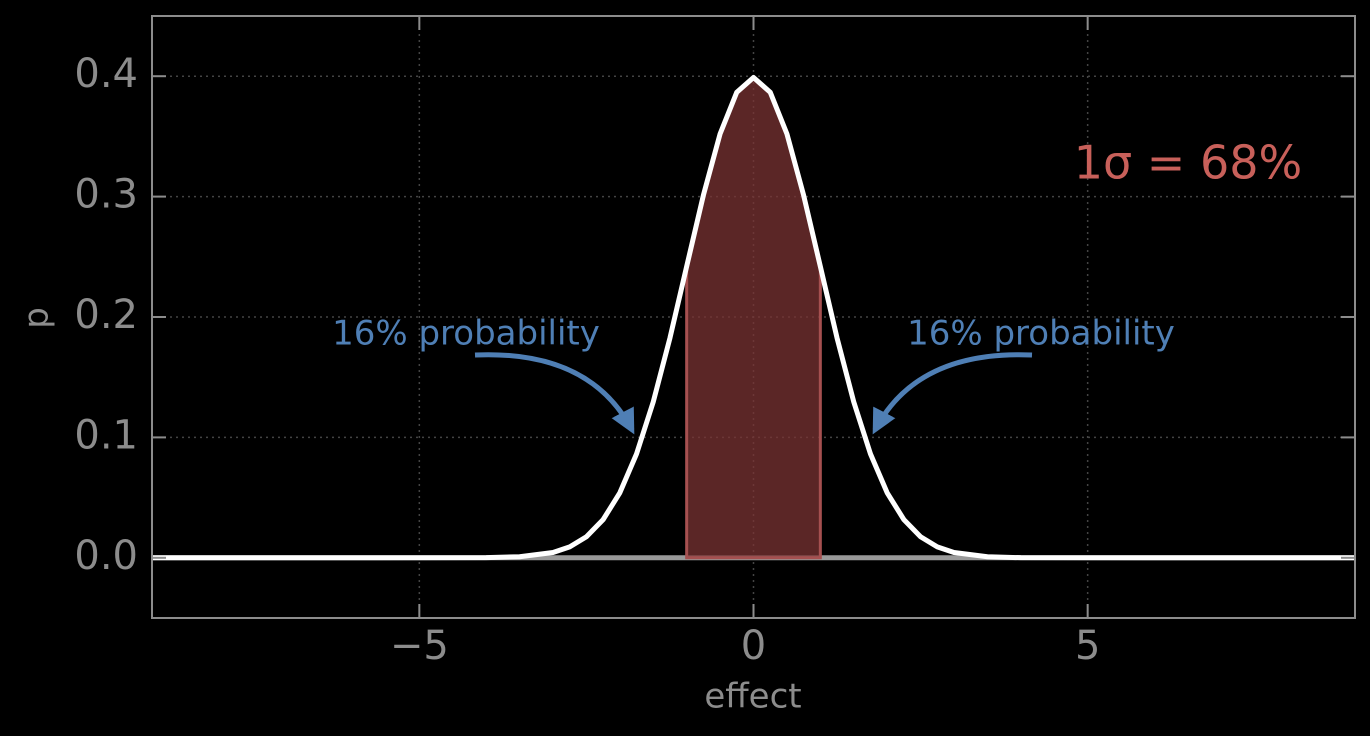  Describe the element at coordinates (753, 646) in the screenshot. I see `x-tick-label: 0` at that location.